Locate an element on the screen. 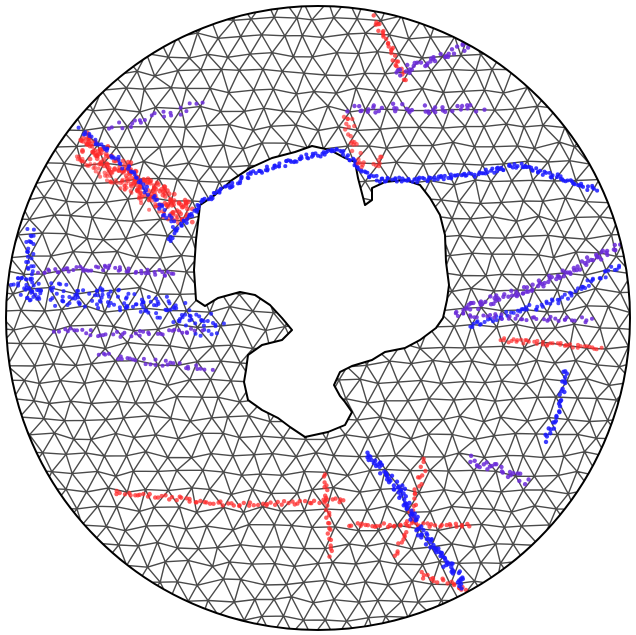 This screenshot has height=635, width=636. red-track-right is located at coordinates (551, 344).